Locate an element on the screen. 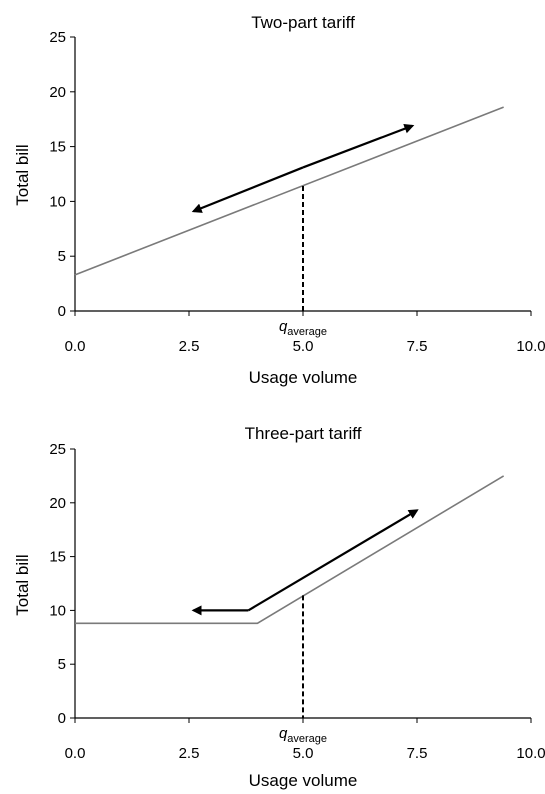 The height and width of the screenshot is (794, 545). chart-title: Three-part tariff is located at coordinates (303, 433).